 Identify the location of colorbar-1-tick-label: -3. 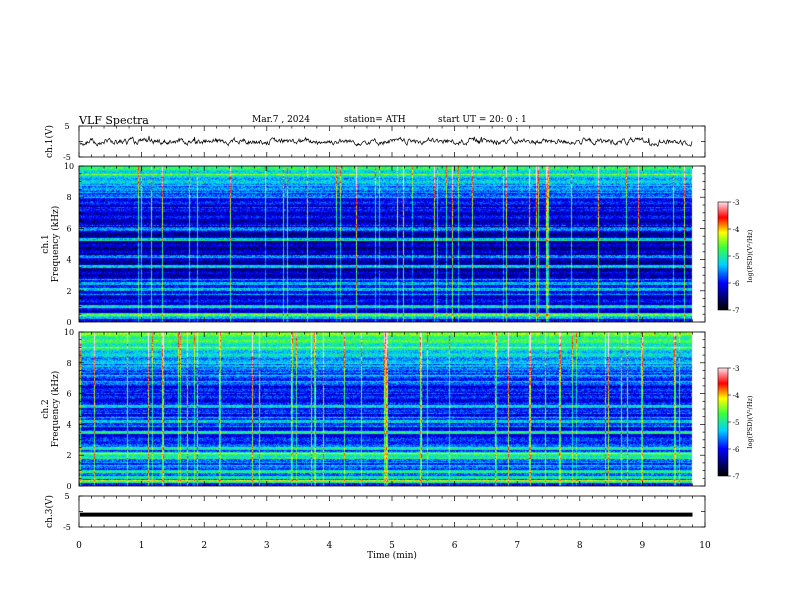
(736, 203).